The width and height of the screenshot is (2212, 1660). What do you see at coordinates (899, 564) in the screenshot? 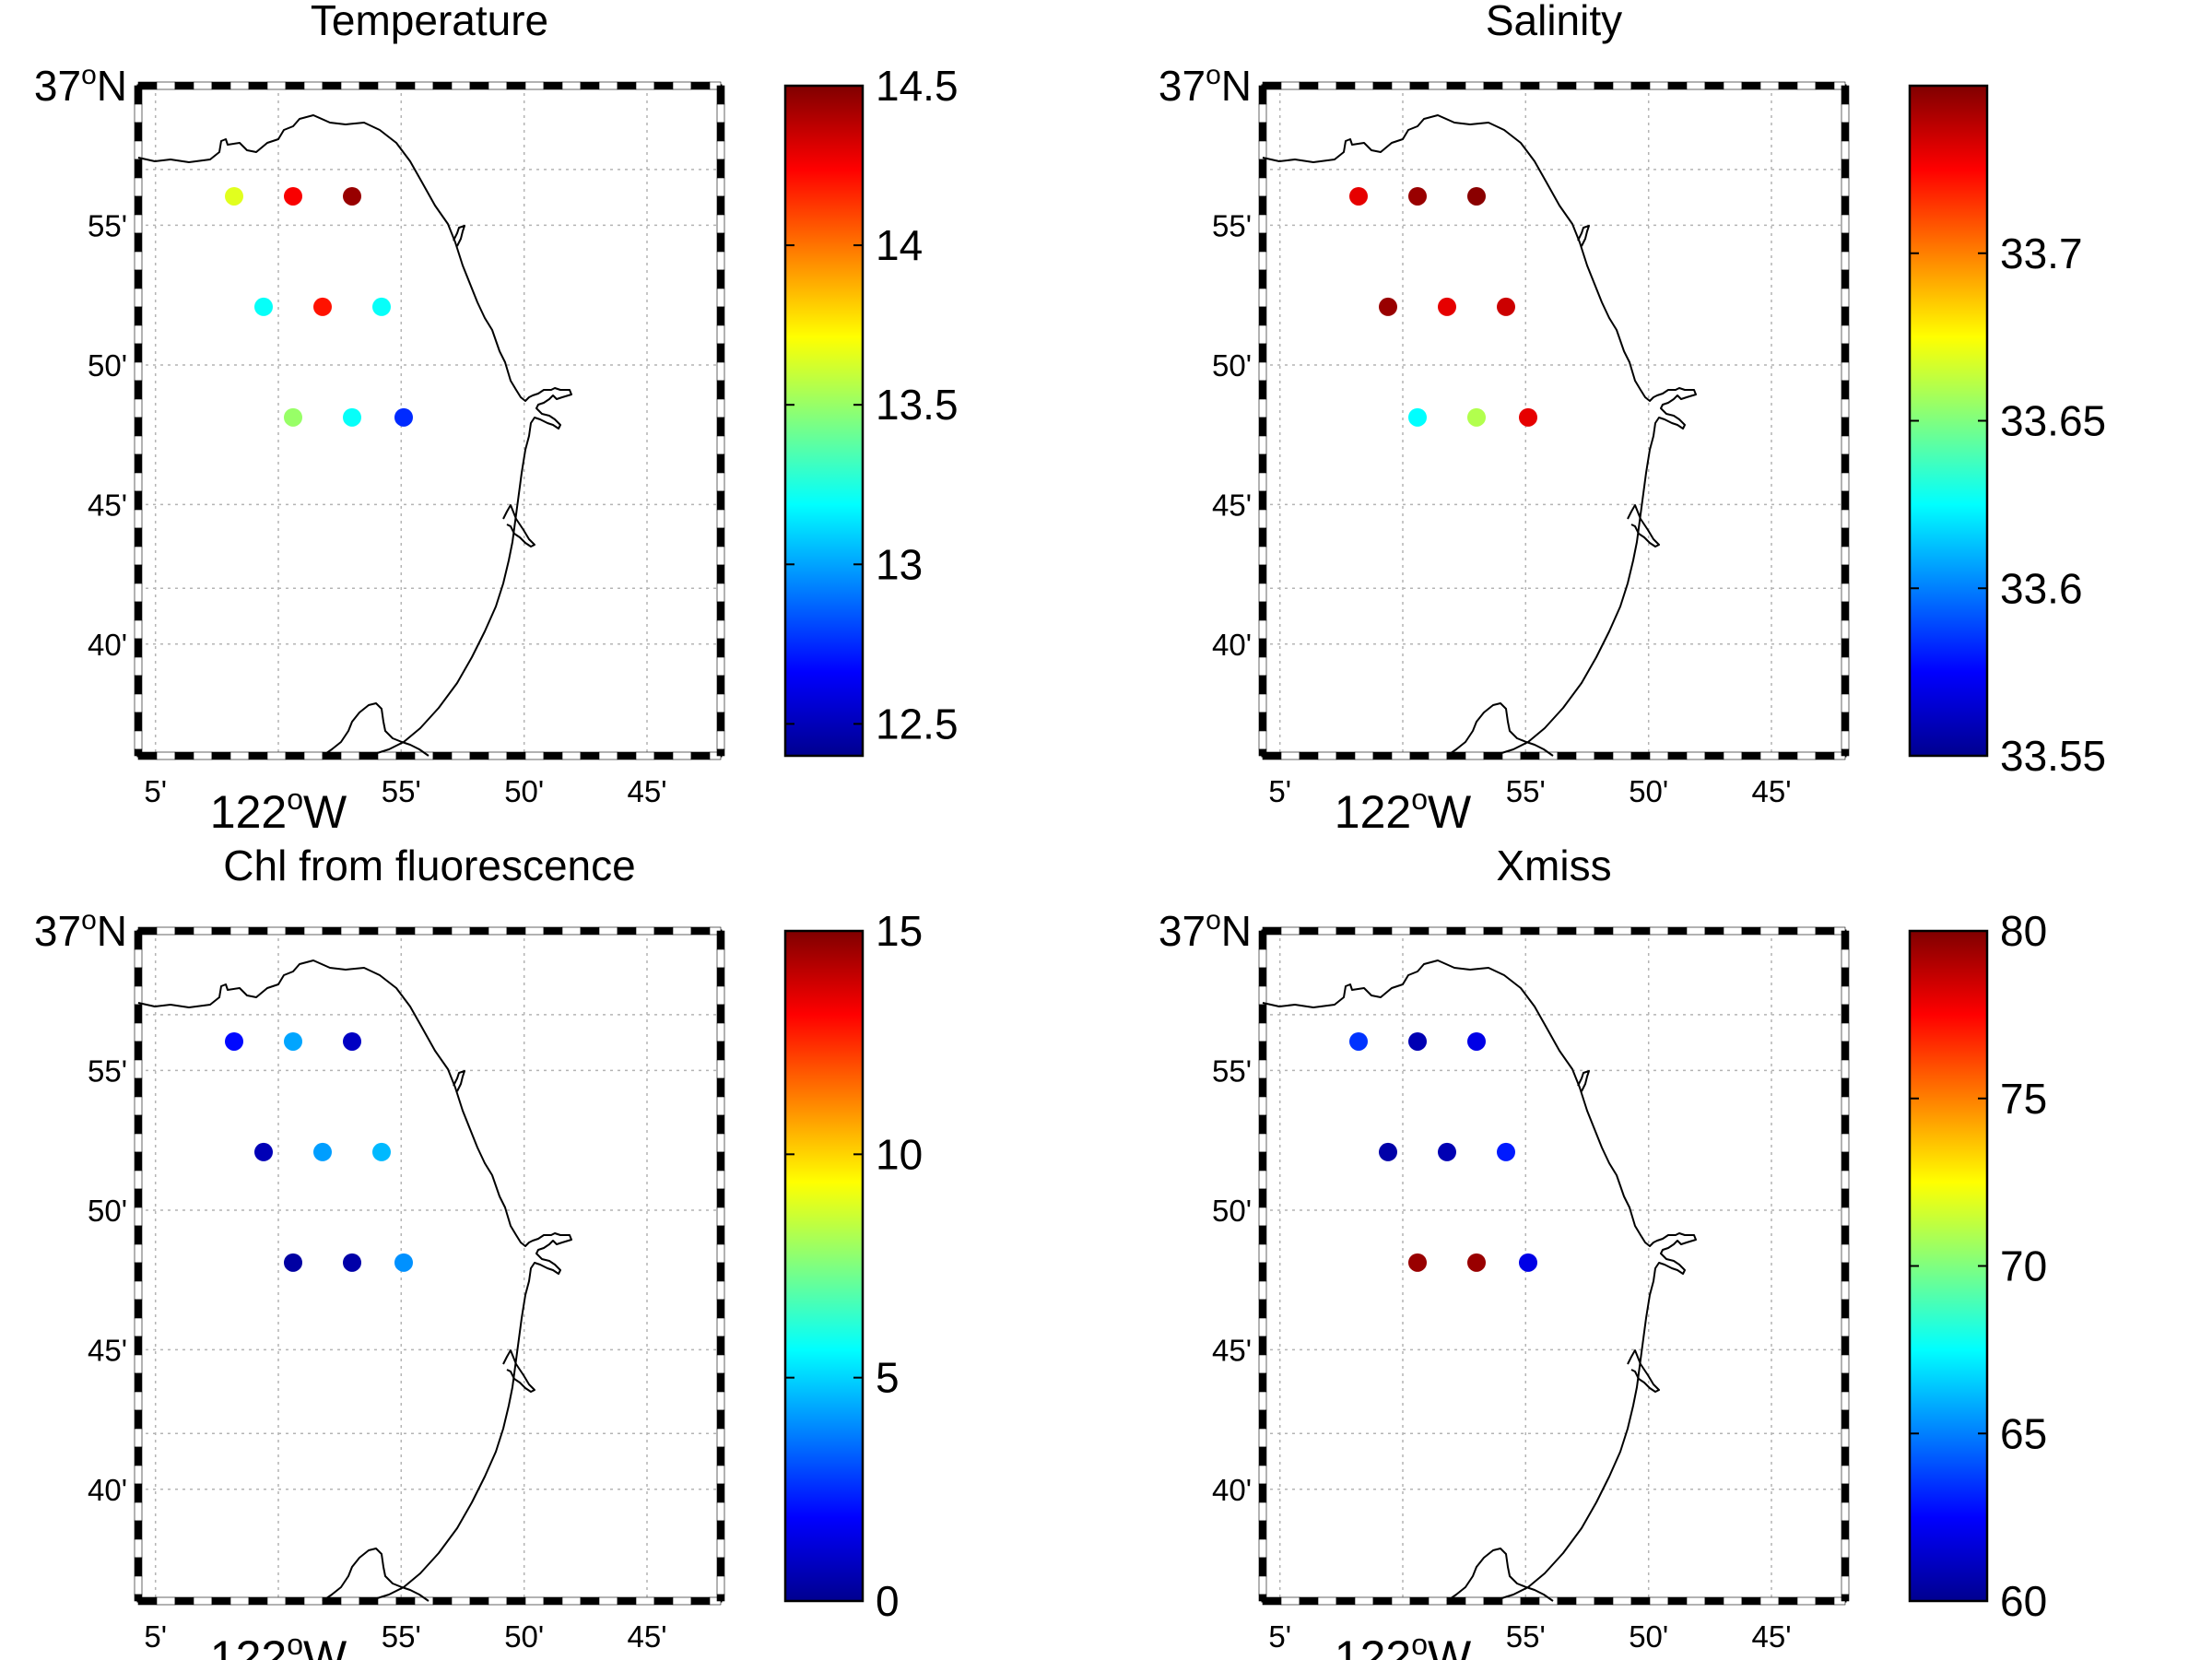
I see `colorbar-tick-label: 13` at bounding box center [899, 564].